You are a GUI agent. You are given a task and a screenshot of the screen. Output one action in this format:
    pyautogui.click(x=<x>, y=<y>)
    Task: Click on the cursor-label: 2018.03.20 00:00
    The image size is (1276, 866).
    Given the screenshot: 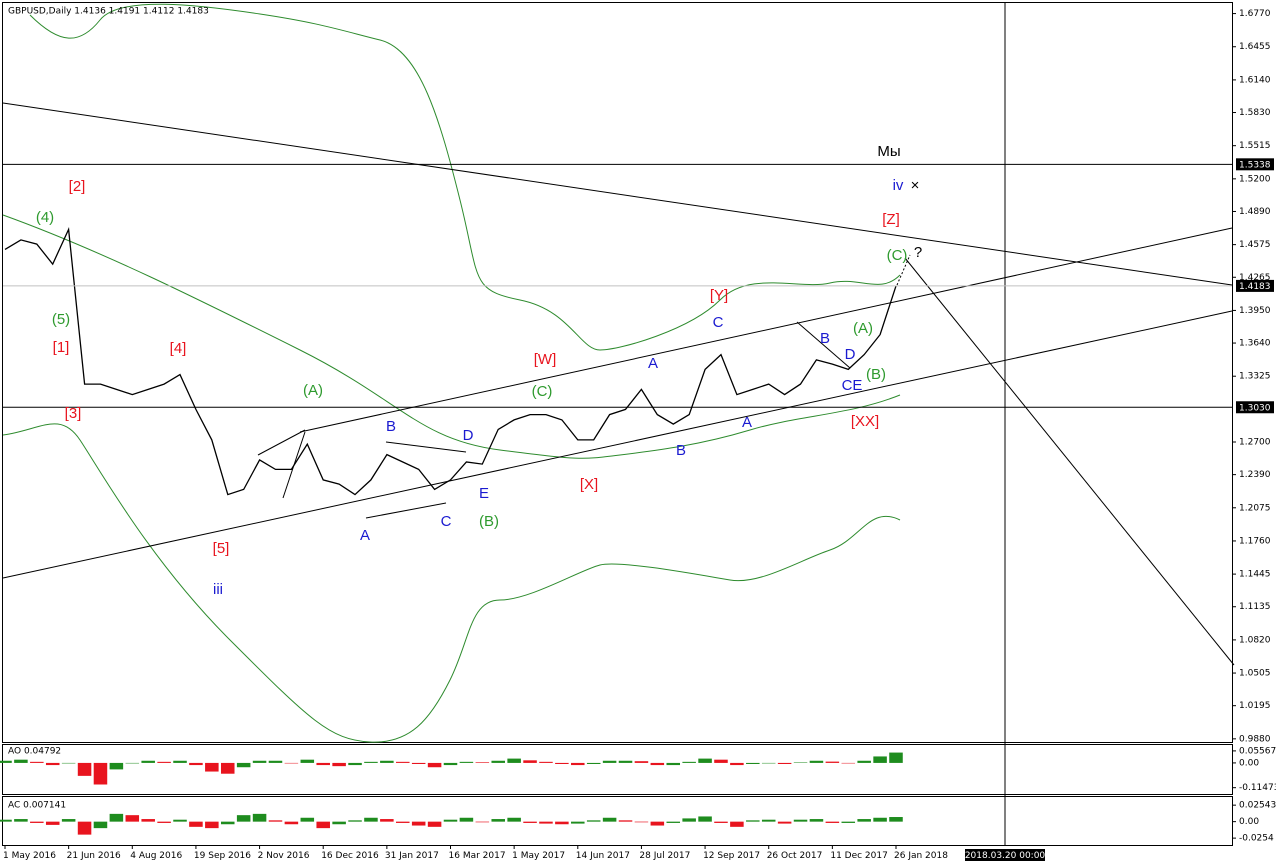 What is the action you would take?
    pyautogui.click(x=1005, y=856)
    